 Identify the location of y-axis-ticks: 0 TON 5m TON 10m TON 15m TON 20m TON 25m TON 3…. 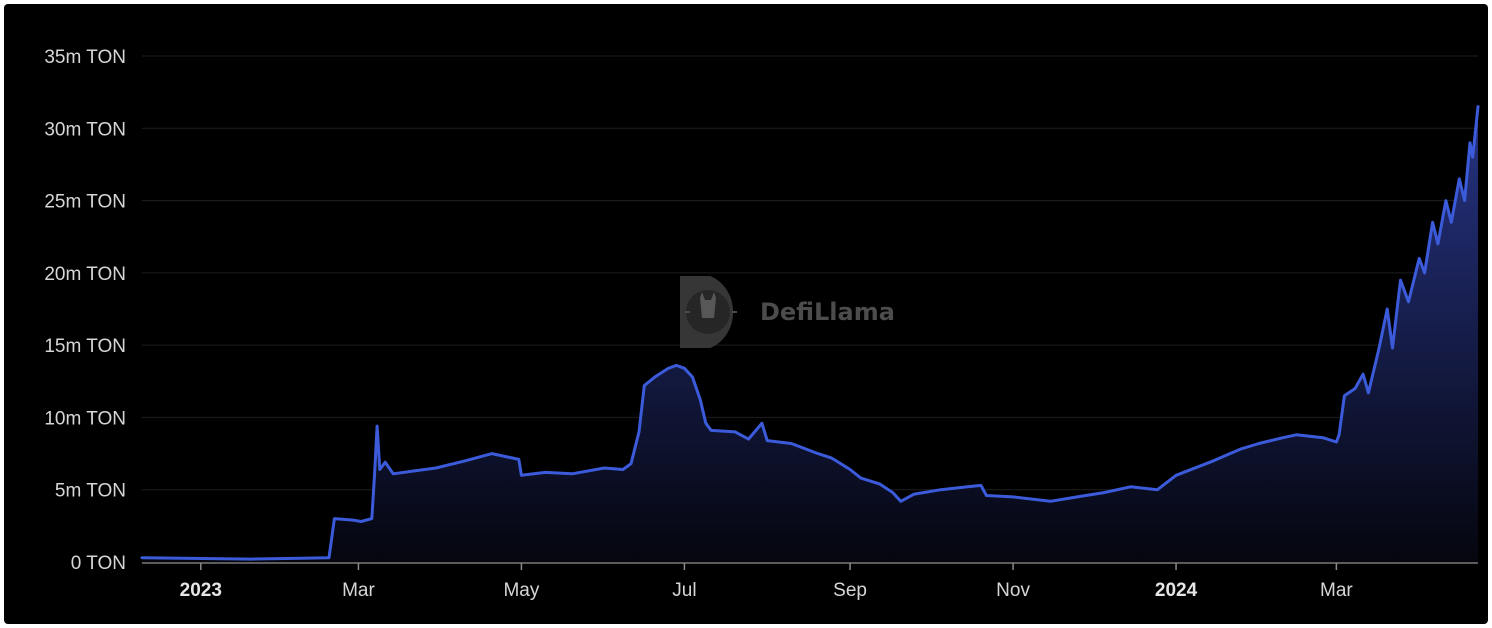
(85, 310).